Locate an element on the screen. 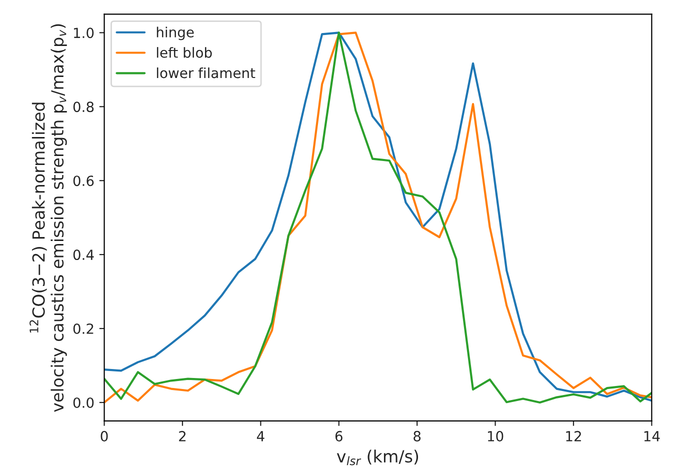  y-tick-label: 1.0 is located at coordinates (84, 33).